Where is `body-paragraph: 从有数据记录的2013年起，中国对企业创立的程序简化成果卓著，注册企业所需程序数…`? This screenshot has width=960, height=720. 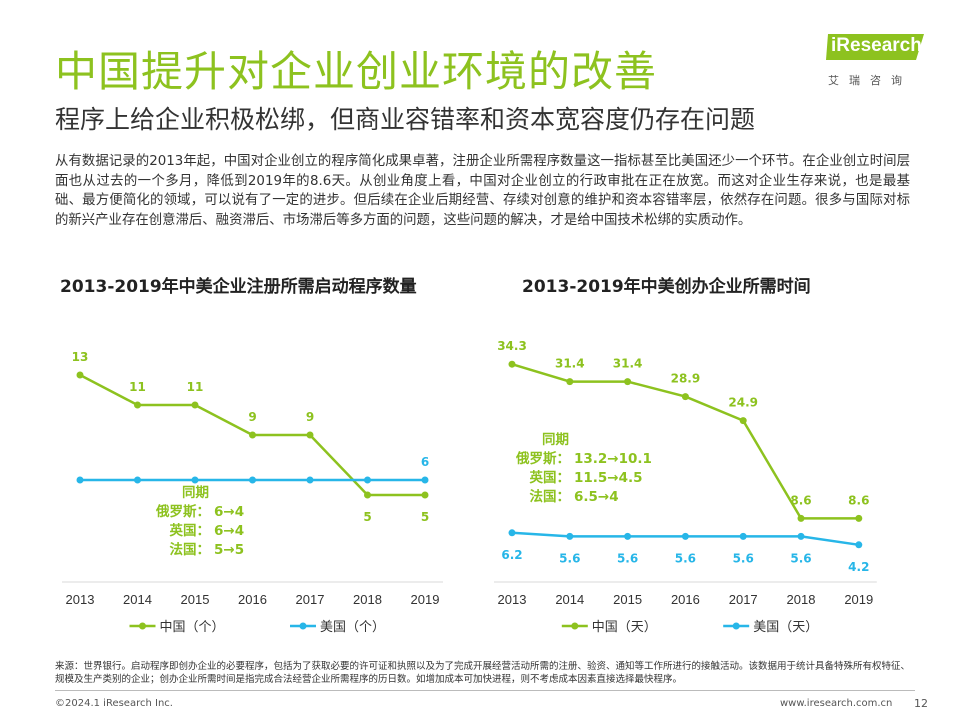 body-paragraph: 从有数据记录的2013年起，中国对企业创立的程序简化成果卓著，注册企业所需程序数… is located at coordinates (482, 191).